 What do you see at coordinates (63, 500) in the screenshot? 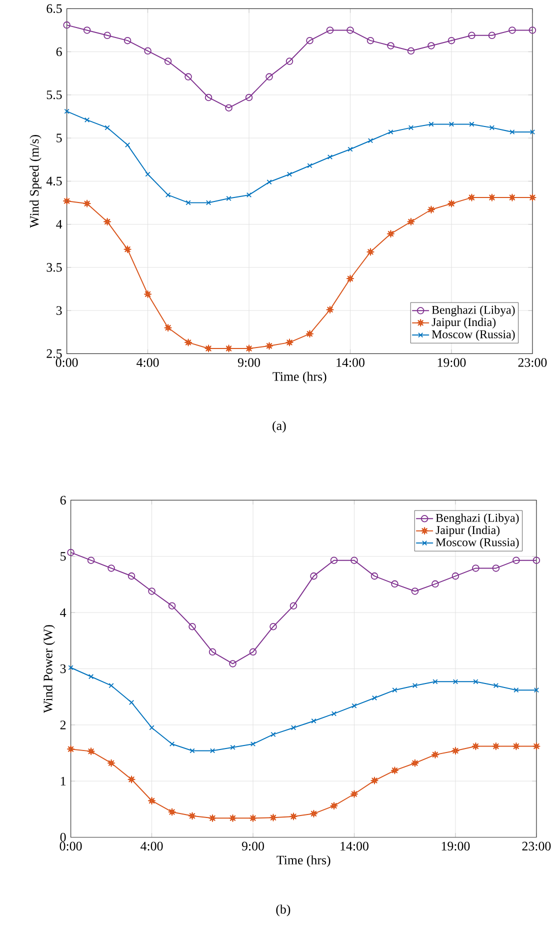
I see `y-tick-label: 6` at bounding box center [63, 500].